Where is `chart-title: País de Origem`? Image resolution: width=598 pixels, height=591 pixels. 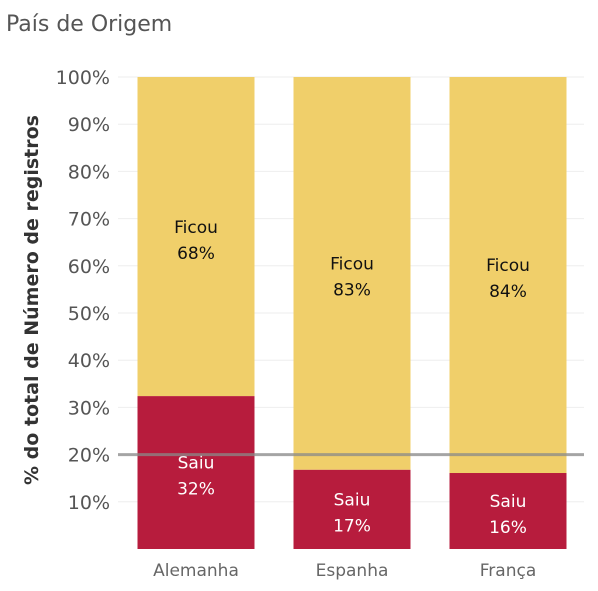 chart-title: País de Origem is located at coordinates (89, 24).